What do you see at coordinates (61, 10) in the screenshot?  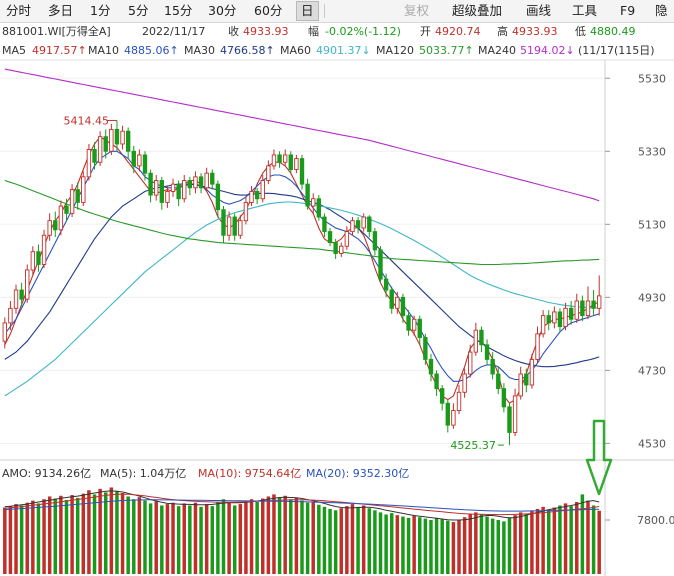 I see `period-tab-multiday: 多日` at bounding box center [61, 10].